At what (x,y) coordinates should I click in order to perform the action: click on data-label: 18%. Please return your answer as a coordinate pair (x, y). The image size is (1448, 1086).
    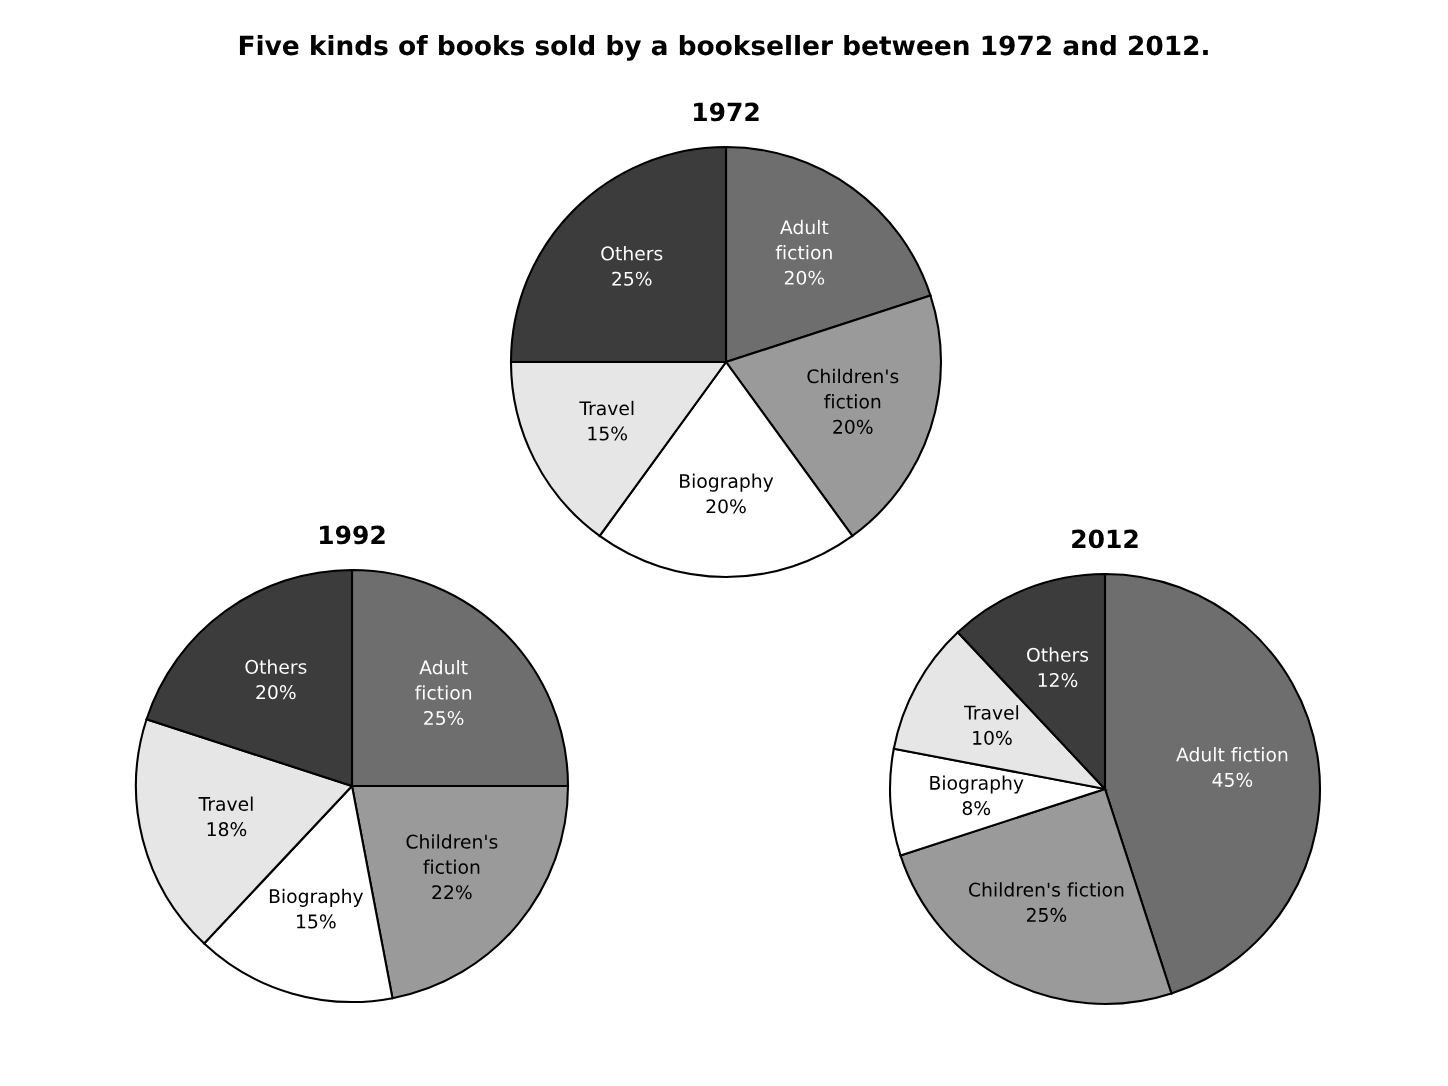
    Looking at the image, I should click on (227, 829).